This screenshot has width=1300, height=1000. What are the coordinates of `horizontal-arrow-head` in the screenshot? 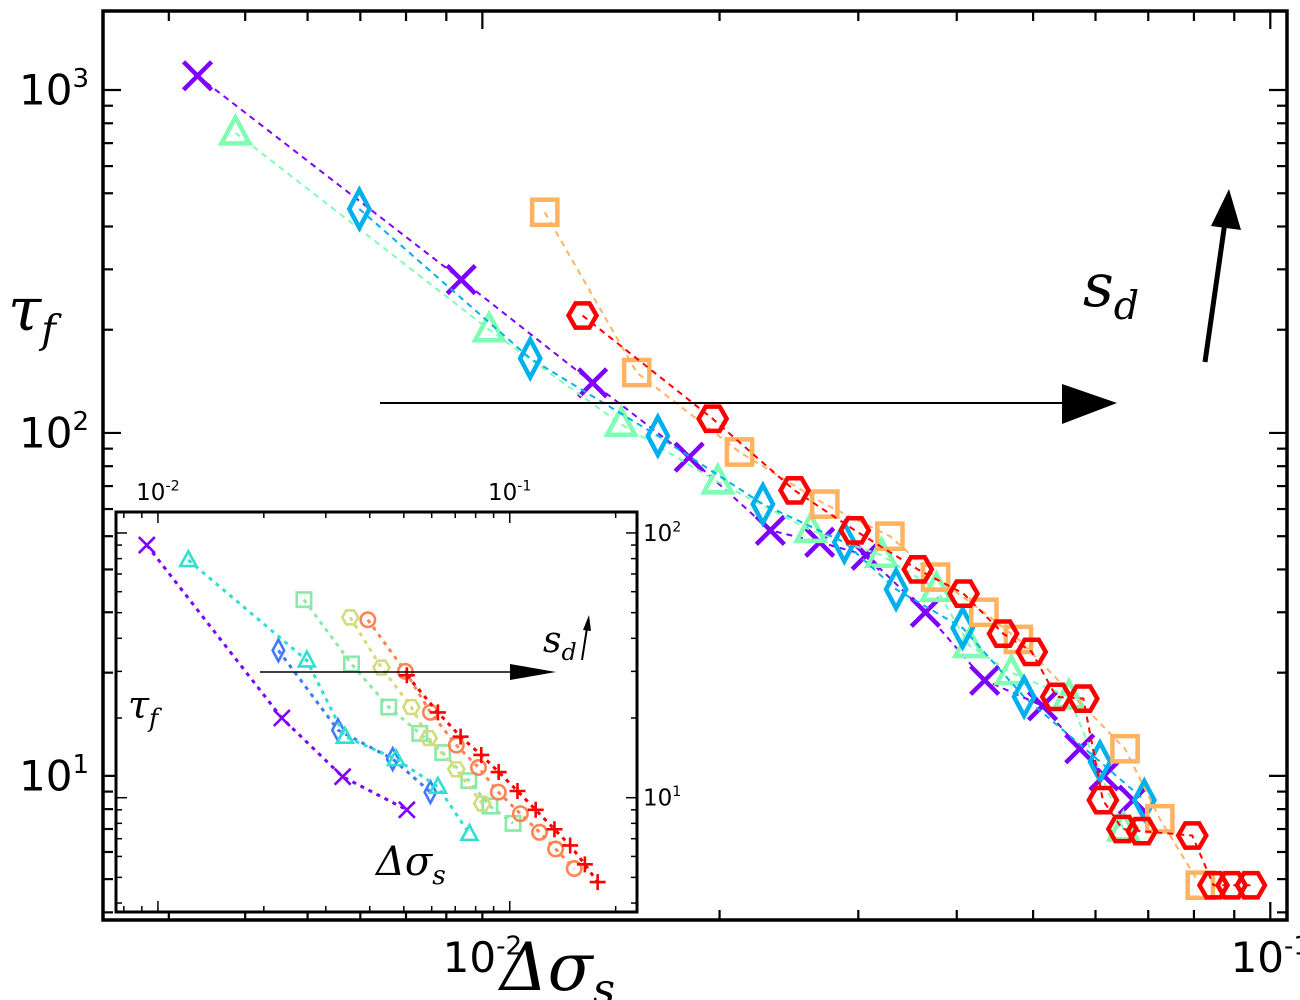 It's located at (1089, 404).